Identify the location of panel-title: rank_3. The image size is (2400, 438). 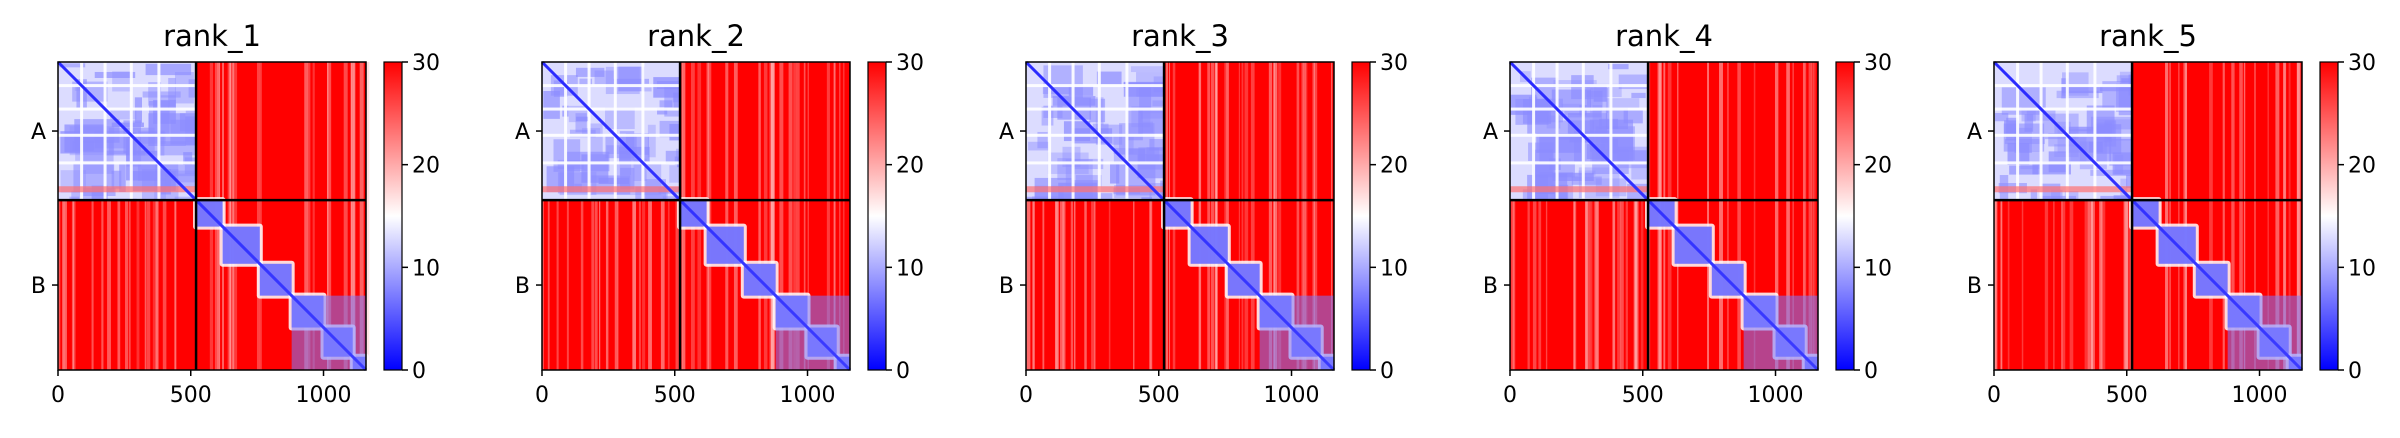
(1180, 36).